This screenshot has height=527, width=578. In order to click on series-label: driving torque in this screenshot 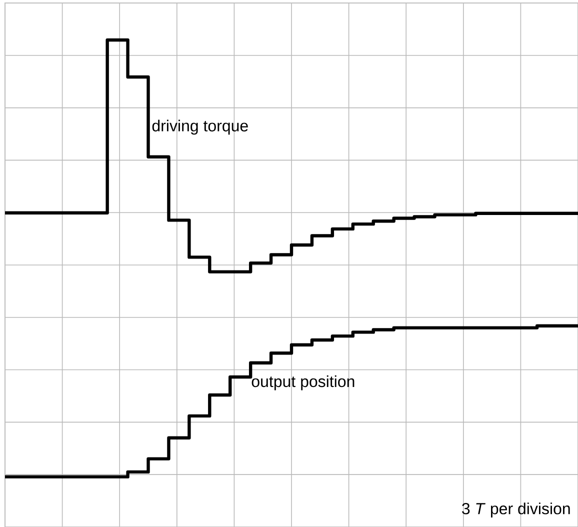, I will do `click(200, 127)`.